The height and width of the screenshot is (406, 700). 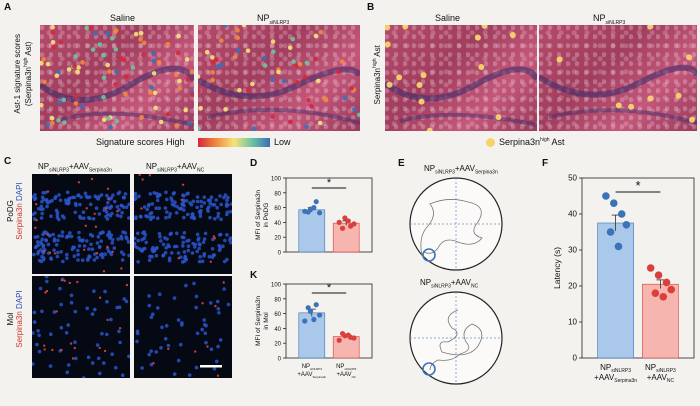 What do you see at coordinates (468, 283) in the screenshot?
I see `panel-e: NPsiNLRP3+AAVSerpina3n NPsiNLRP3+AAVNC` at bounding box center [468, 283].